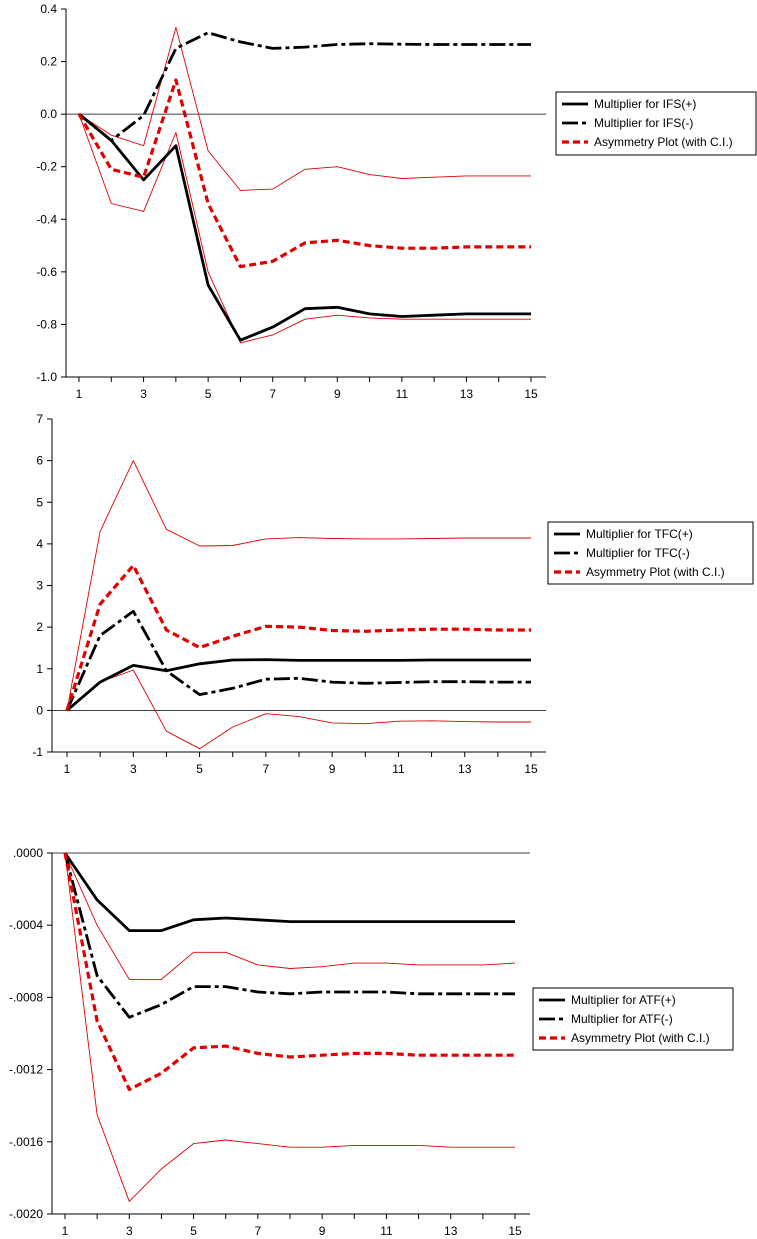 This screenshot has height=1239, width=757. I want to click on legend-label: Multiplier for ATF(-), so click(622, 1019).